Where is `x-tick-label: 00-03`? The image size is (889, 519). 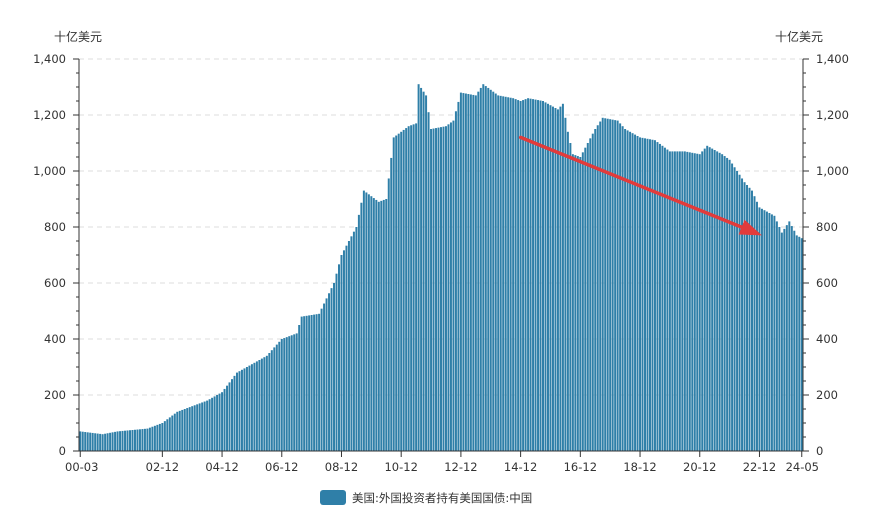
x-tick-label: 00-03 is located at coordinates (81, 467).